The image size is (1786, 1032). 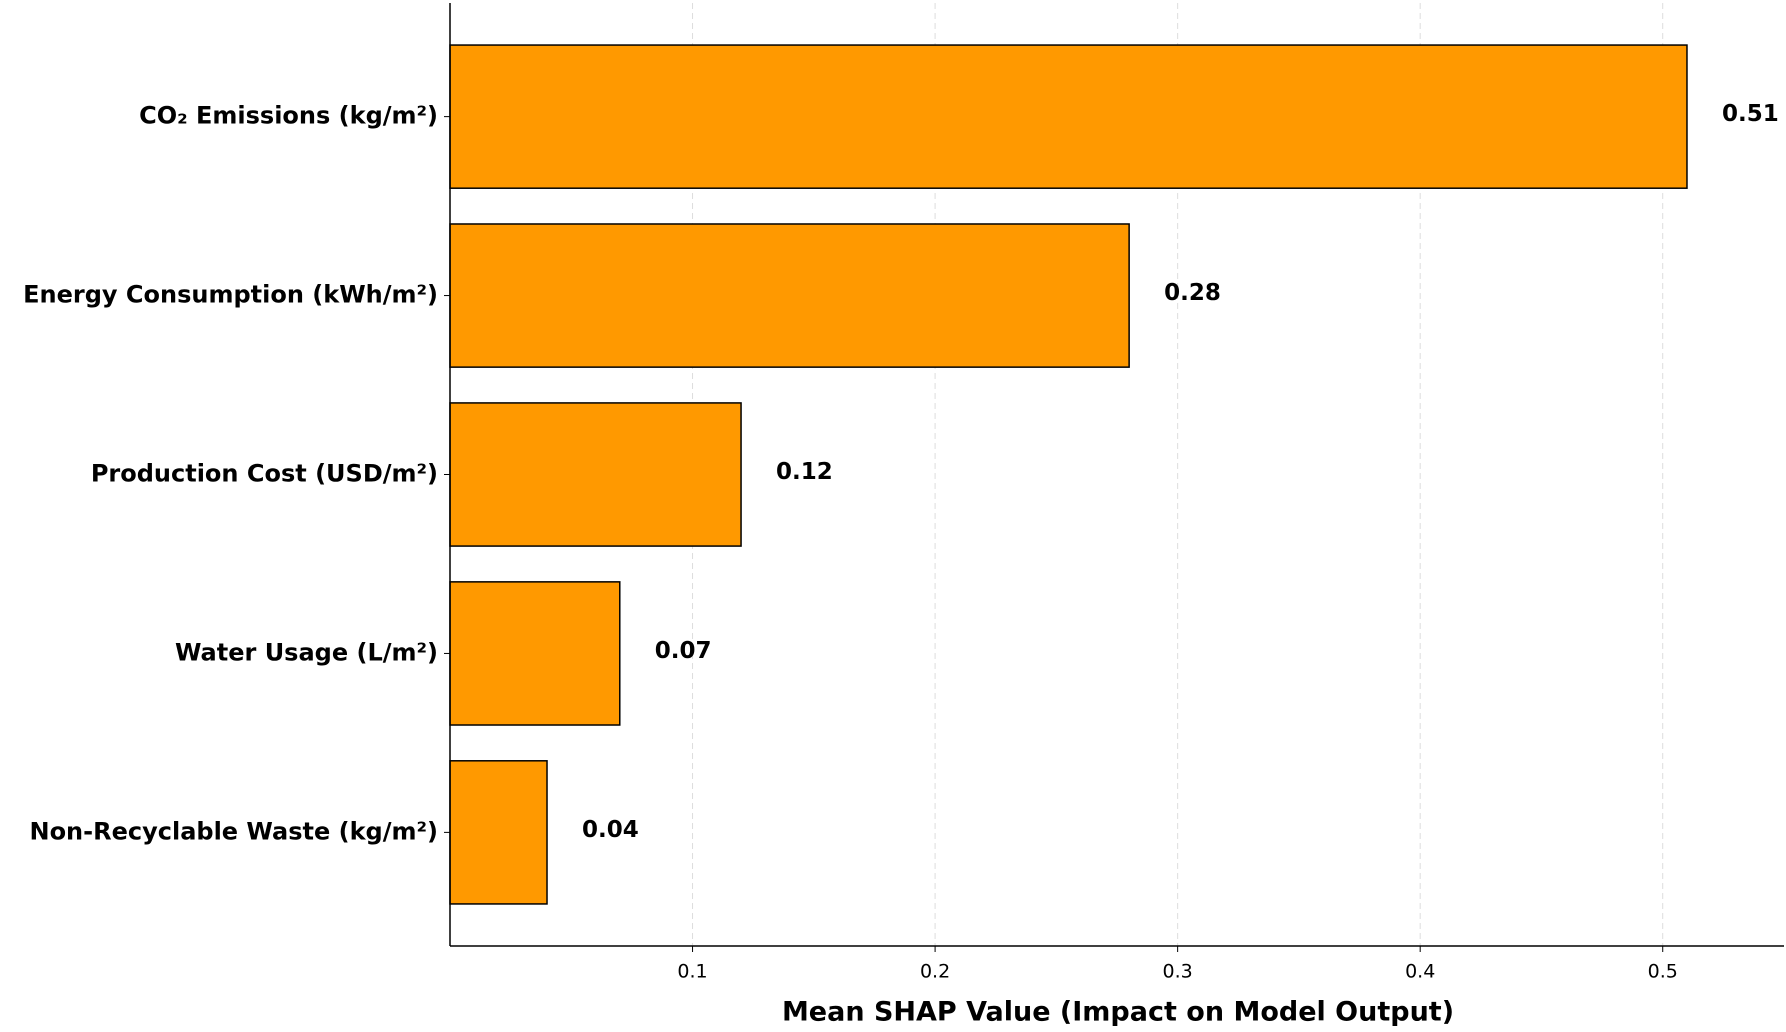 What do you see at coordinates (1663, 972) in the screenshot?
I see `x-tick-label: 0.5` at bounding box center [1663, 972].